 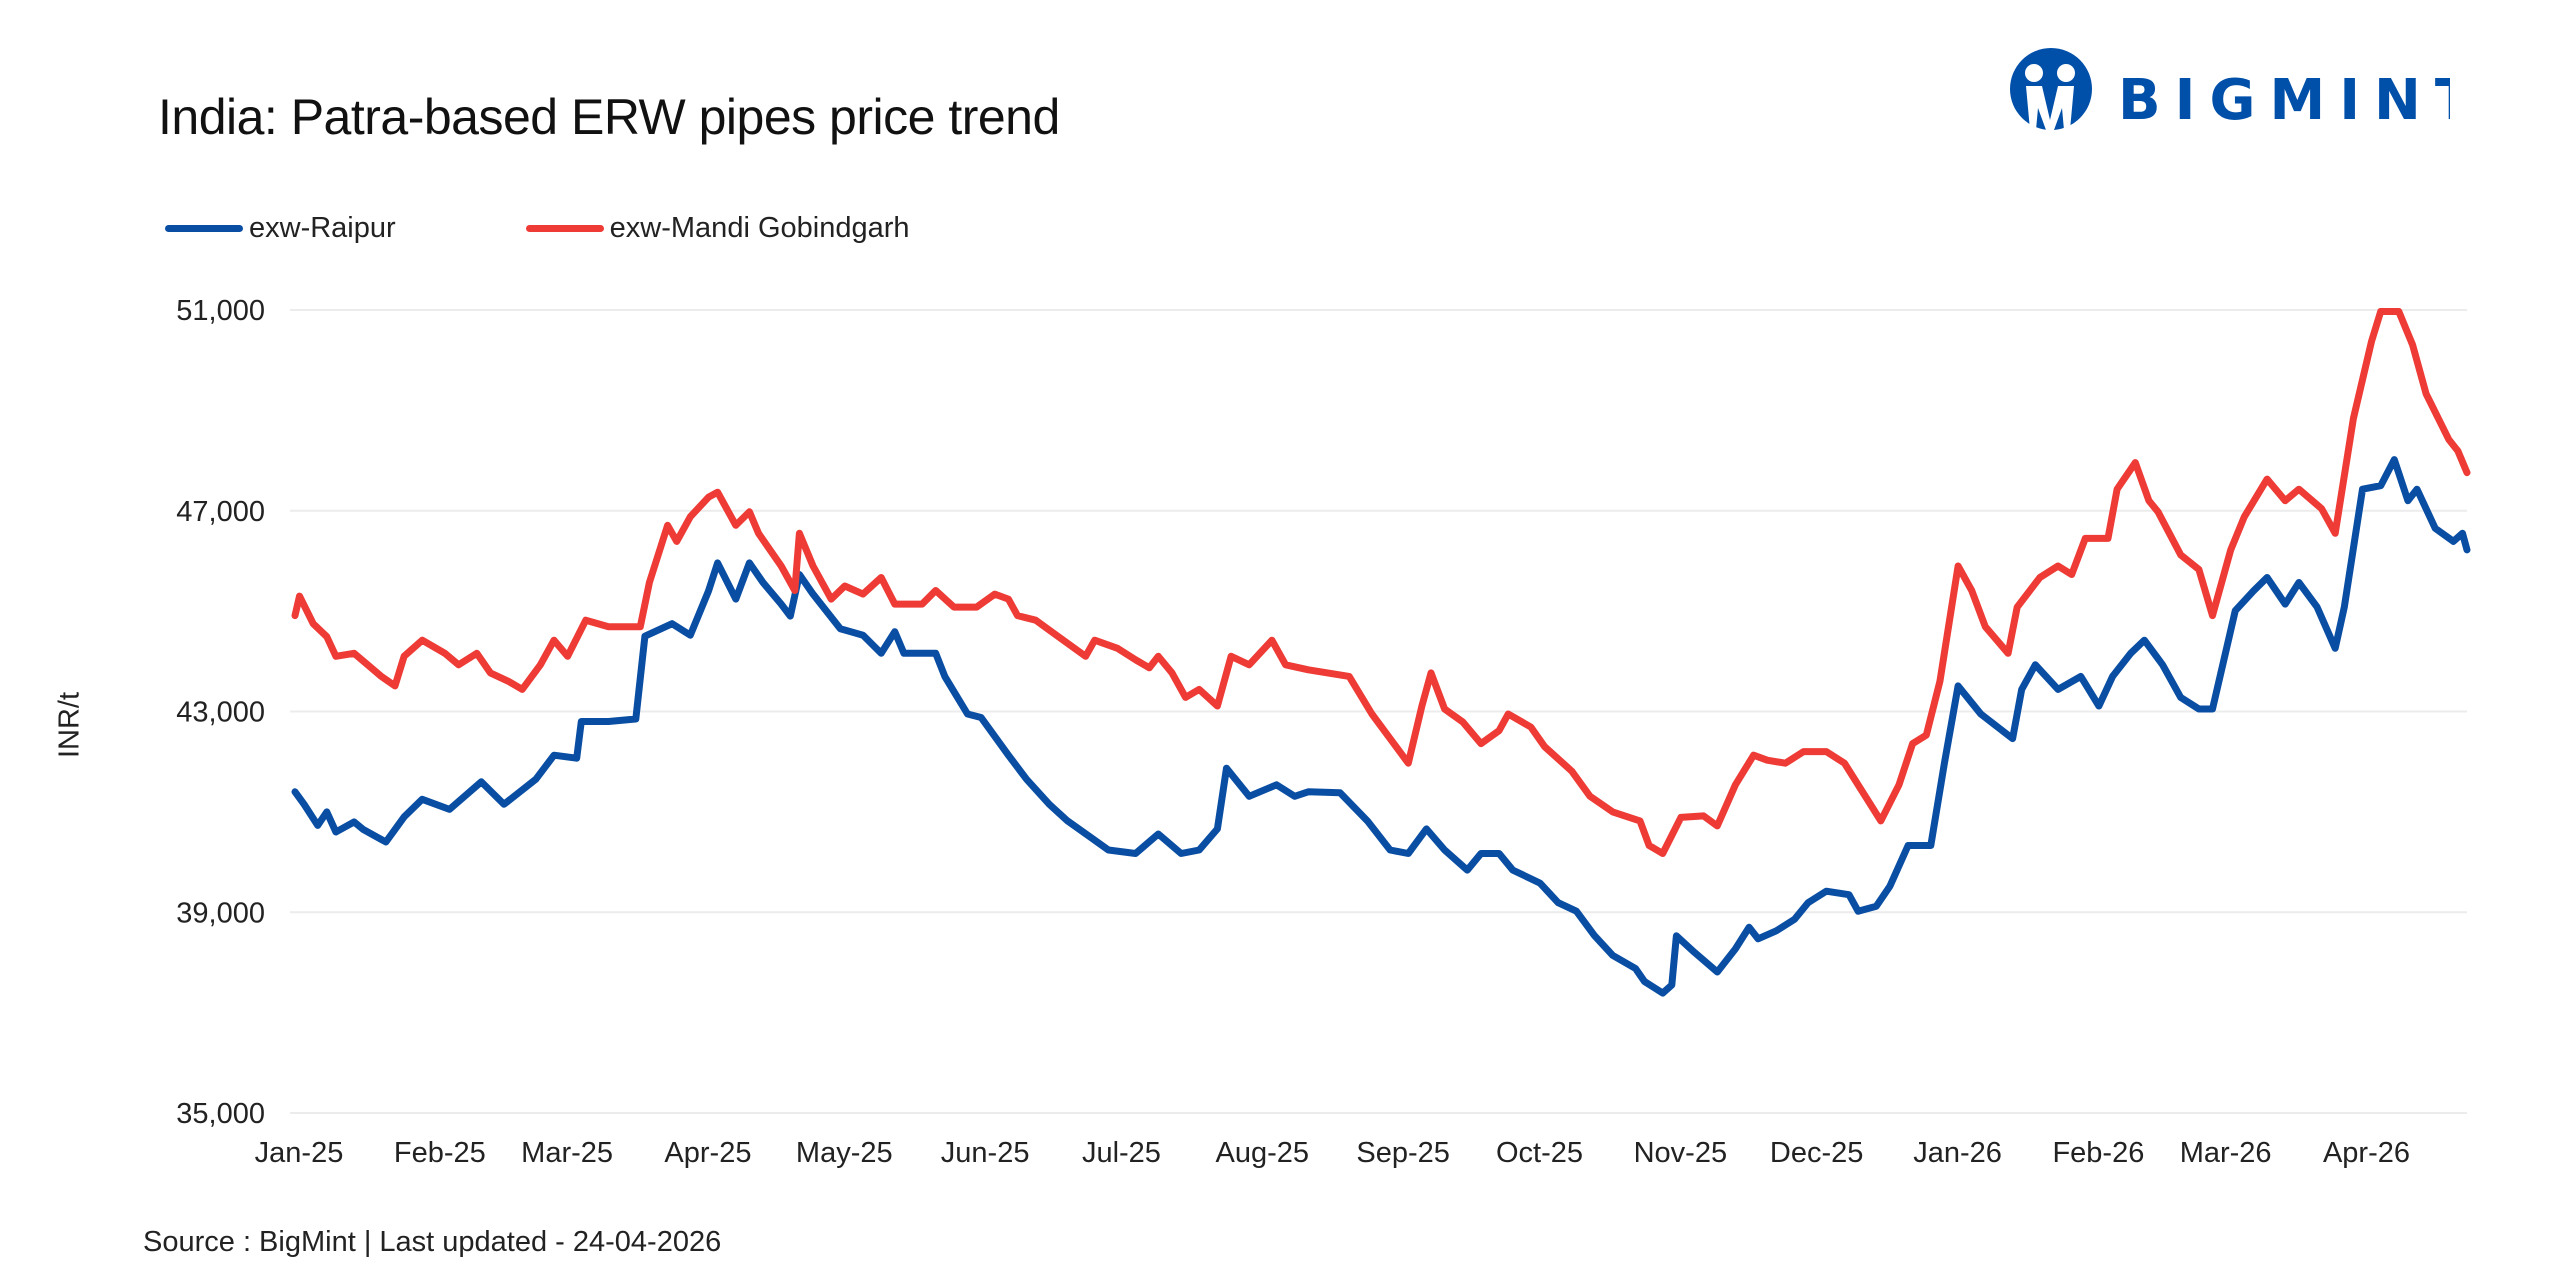 I want to click on legend-label-mandi-gobindgarh: exw-Mandi Gobindgarh, so click(x=759, y=228).